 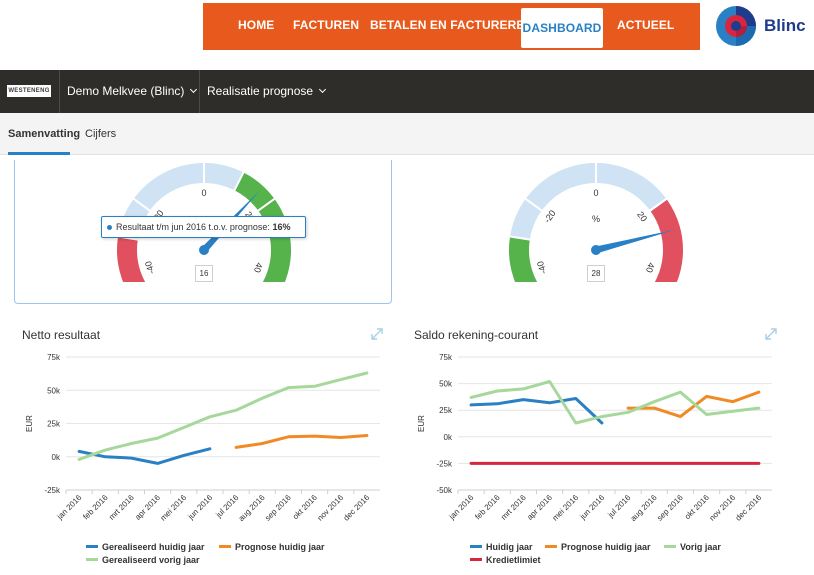 I want to click on nav-actueel: ACTUEEL, so click(x=646, y=25).